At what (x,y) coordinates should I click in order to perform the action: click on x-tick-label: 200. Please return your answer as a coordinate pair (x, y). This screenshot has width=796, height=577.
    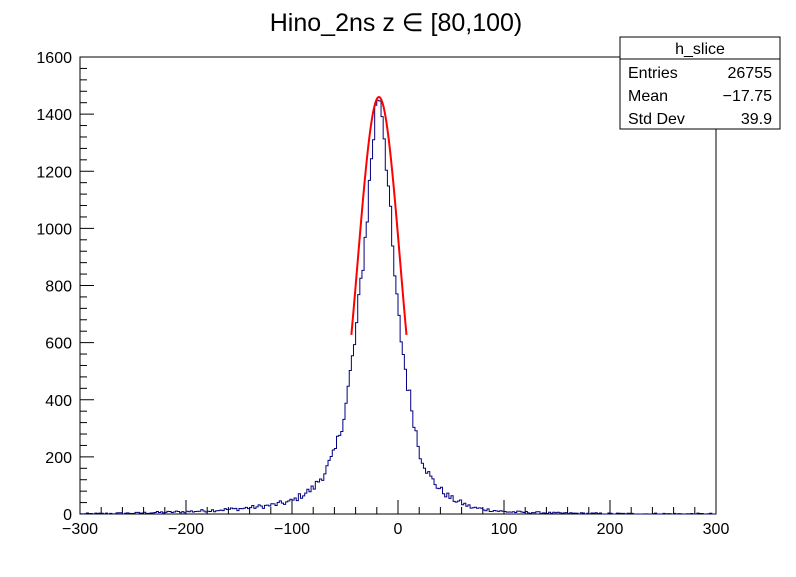
    Looking at the image, I should click on (610, 529).